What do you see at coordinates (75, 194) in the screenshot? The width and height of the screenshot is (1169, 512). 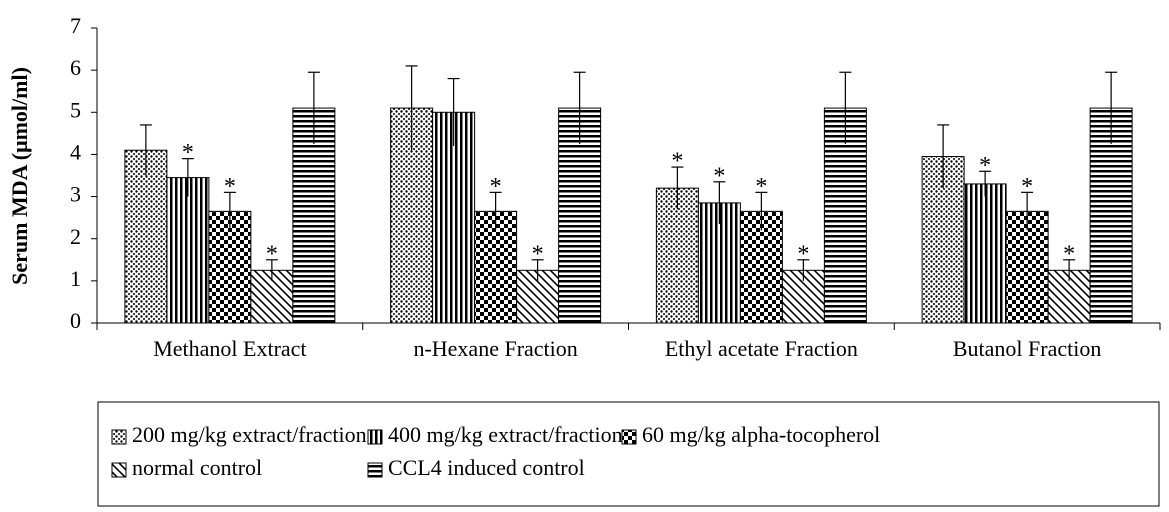 I see `y-tick-label: 3` at bounding box center [75, 194].